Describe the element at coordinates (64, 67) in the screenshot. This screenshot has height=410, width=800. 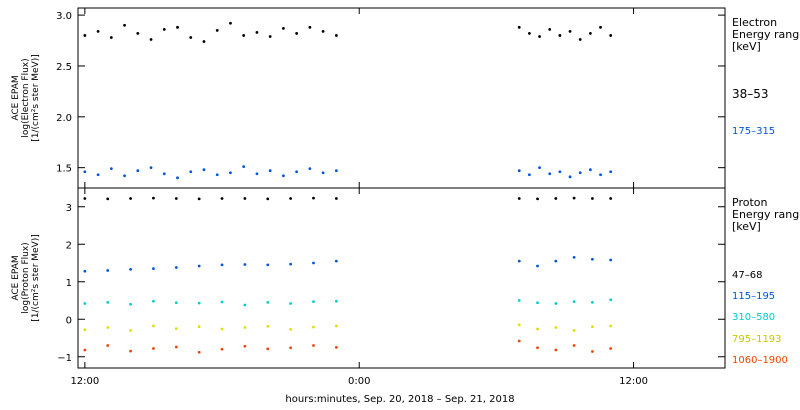
I see `y-tick-label: 2.5` at that location.